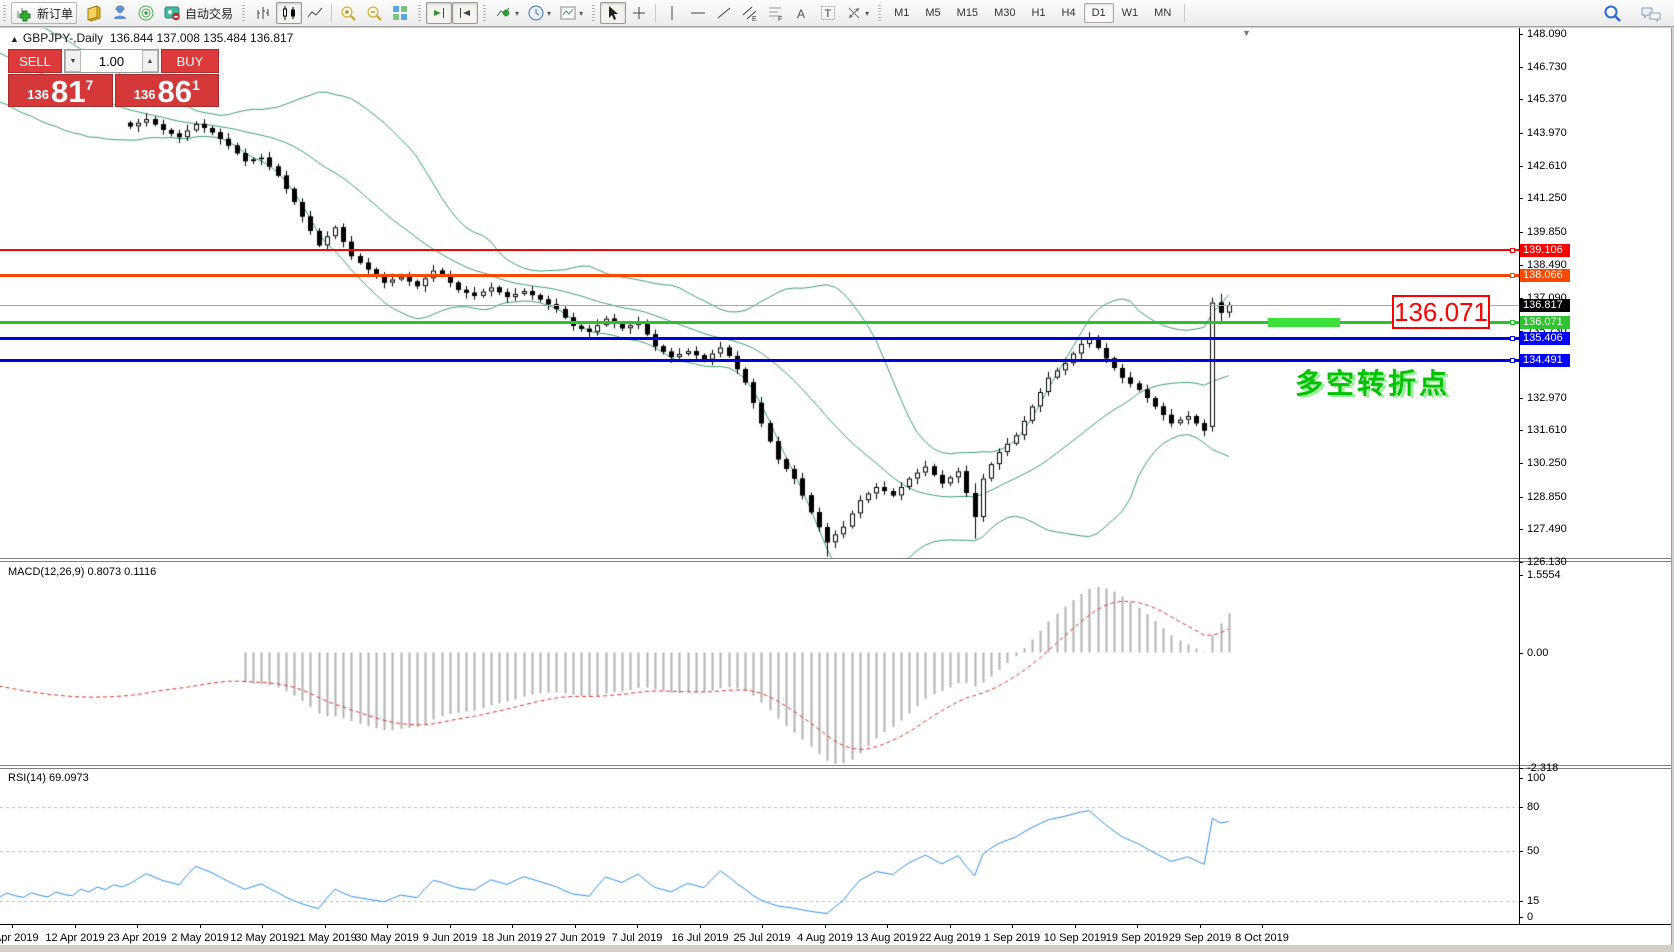 This screenshot has width=1674, height=952. Describe the element at coordinates (571, 13) in the screenshot. I see `templates-button: ▾` at that location.